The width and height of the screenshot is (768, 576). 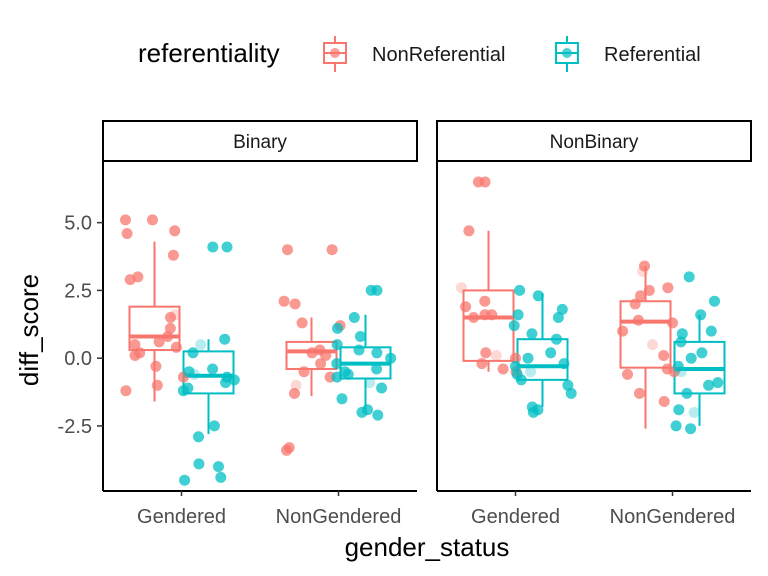 I want to click on box-binary-gendered-nonreferential-iqr, so click(x=154, y=328).